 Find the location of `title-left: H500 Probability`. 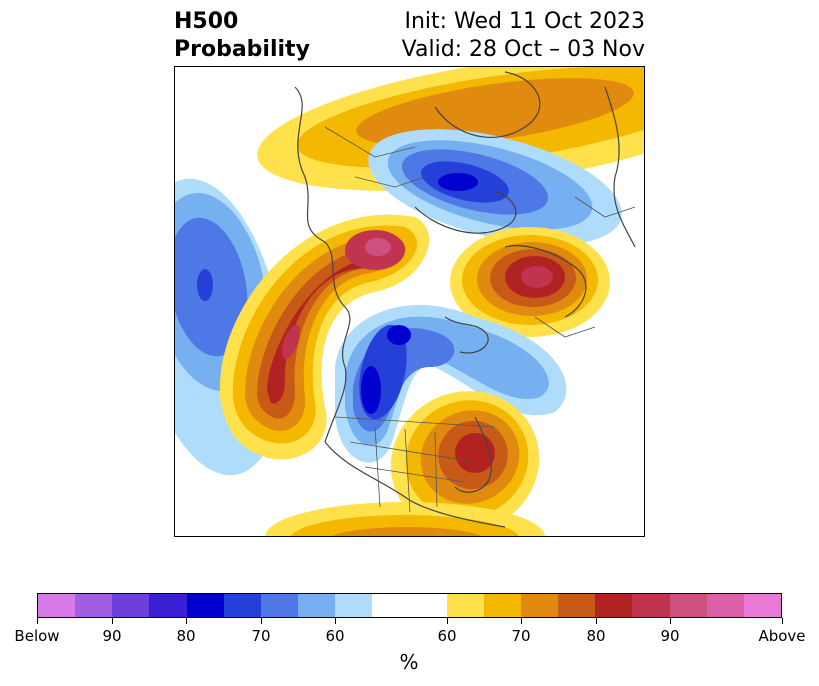

title-left: H500 Probability is located at coordinates (242, 36).